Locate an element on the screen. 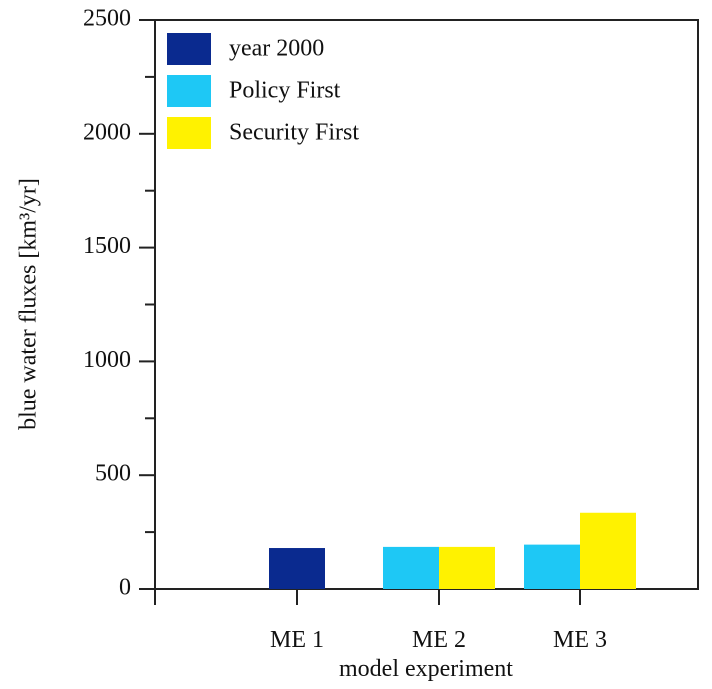 Image resolution: width=712 pixels, height=689 pixels. bar-me2-policy-first is located at coordinates (411, 567).